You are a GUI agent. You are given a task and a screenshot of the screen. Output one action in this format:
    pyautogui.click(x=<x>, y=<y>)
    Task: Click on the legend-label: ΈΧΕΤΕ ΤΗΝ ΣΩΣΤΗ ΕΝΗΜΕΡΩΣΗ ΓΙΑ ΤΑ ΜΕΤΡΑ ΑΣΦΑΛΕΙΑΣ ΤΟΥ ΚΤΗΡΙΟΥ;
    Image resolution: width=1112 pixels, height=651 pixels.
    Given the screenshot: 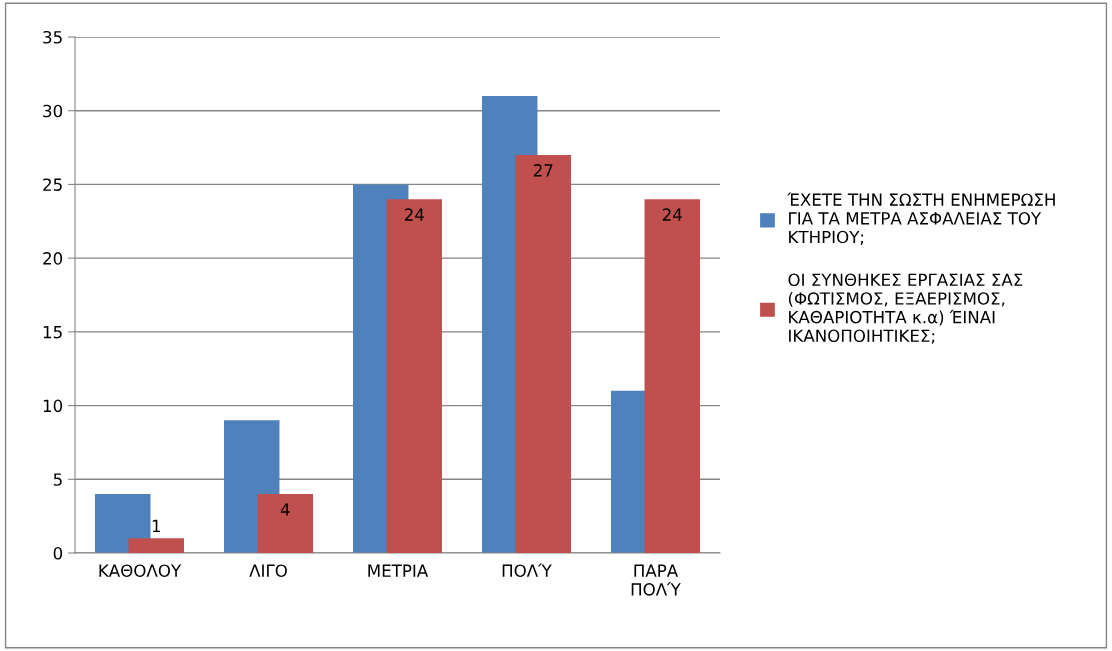 What is the action you would take?
    pyautogui.click(x=921, y=219)
    